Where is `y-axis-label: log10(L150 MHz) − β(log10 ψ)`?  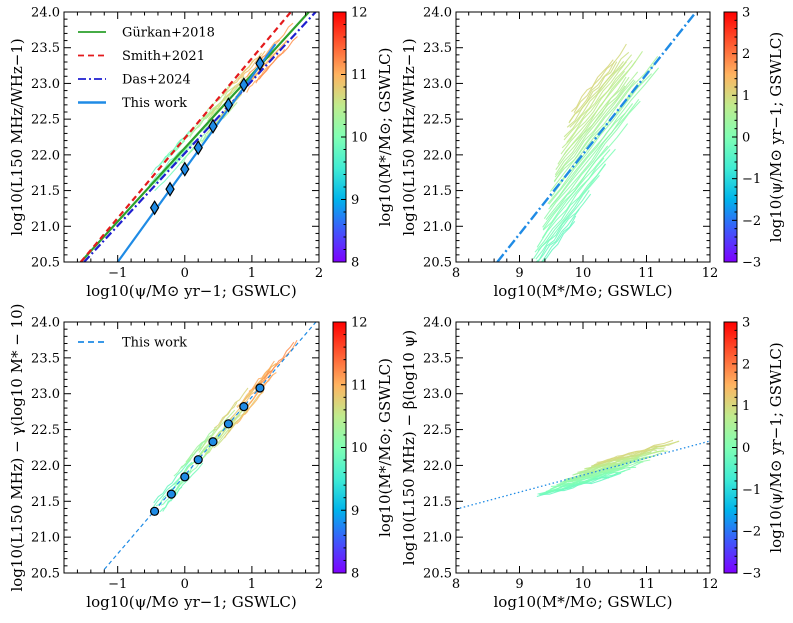
y-axis-label: log10(L150 MHz) − β(log10 ψ) is located at coordinates (409, 447).